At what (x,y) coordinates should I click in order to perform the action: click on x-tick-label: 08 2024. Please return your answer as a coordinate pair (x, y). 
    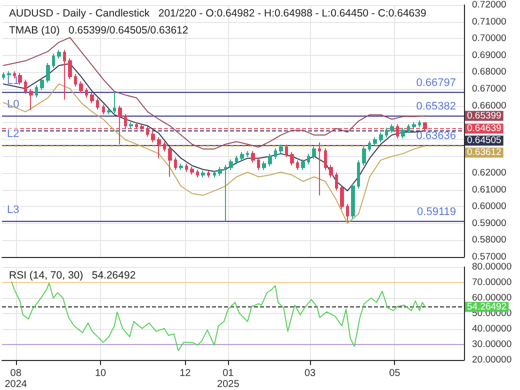
    Looking at the image, I should click on (16, 379).